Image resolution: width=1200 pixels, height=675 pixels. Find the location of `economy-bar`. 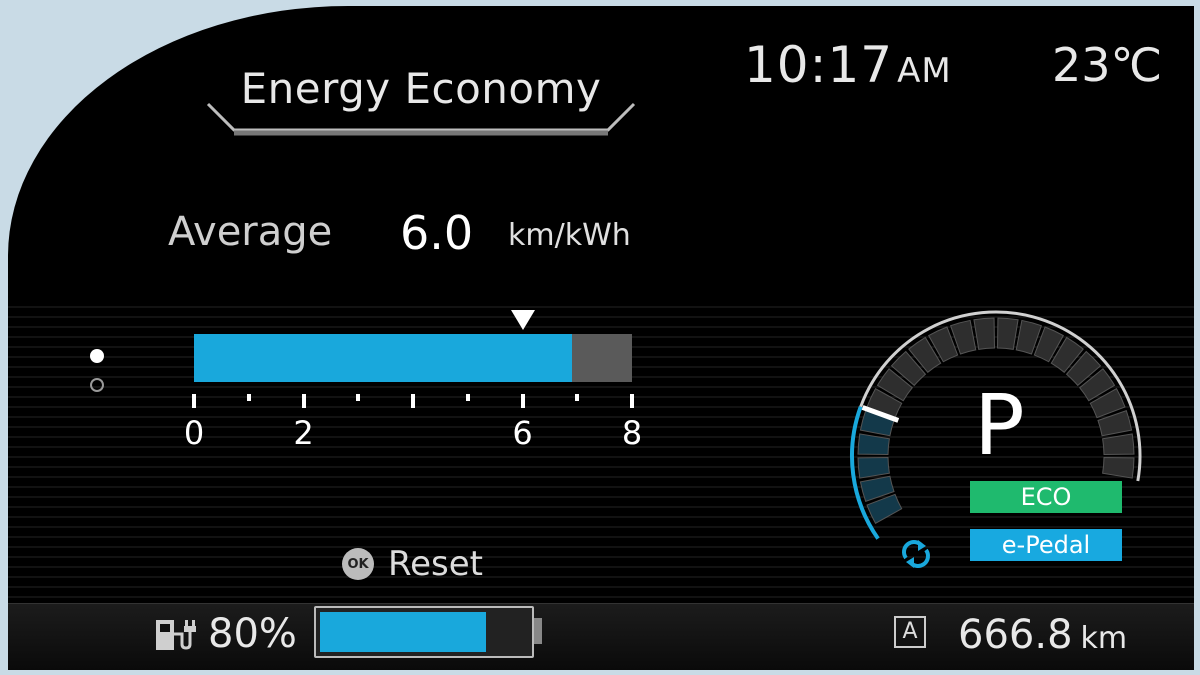

economy-bar is located at coordinates (413, 358).